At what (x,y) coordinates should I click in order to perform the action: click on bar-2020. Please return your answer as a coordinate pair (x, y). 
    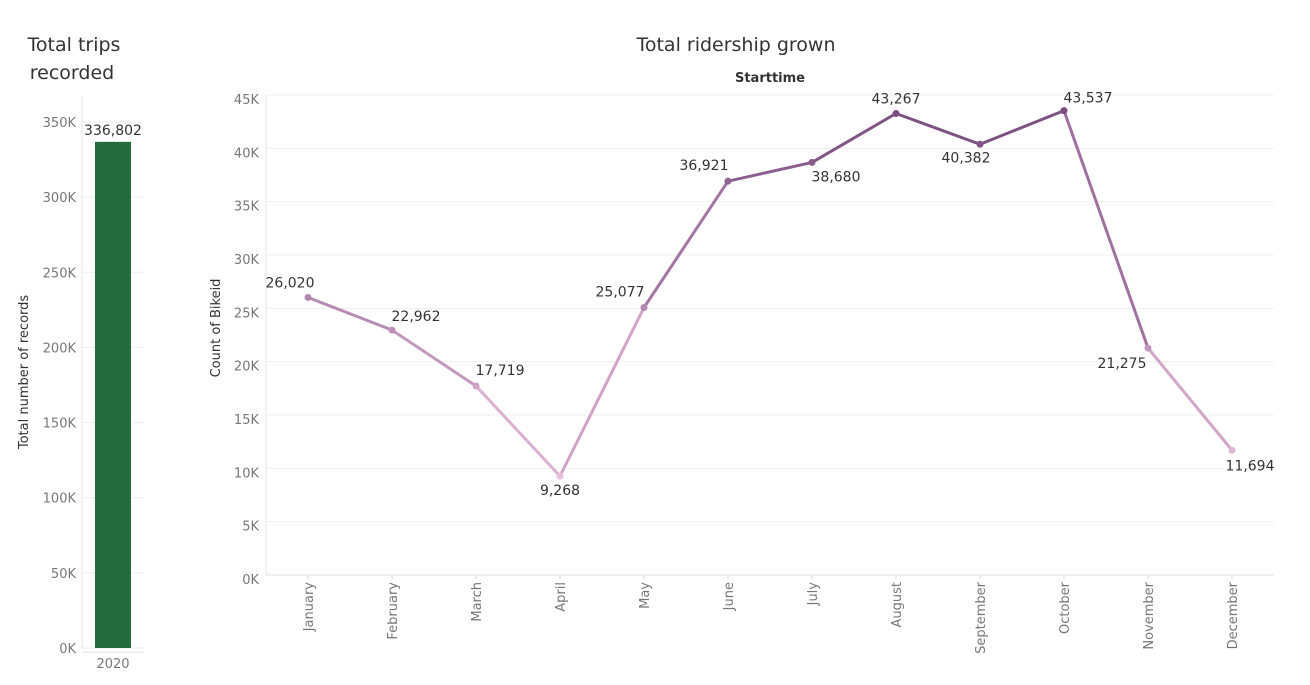
    Looking at the image, I should click on (113, 394).